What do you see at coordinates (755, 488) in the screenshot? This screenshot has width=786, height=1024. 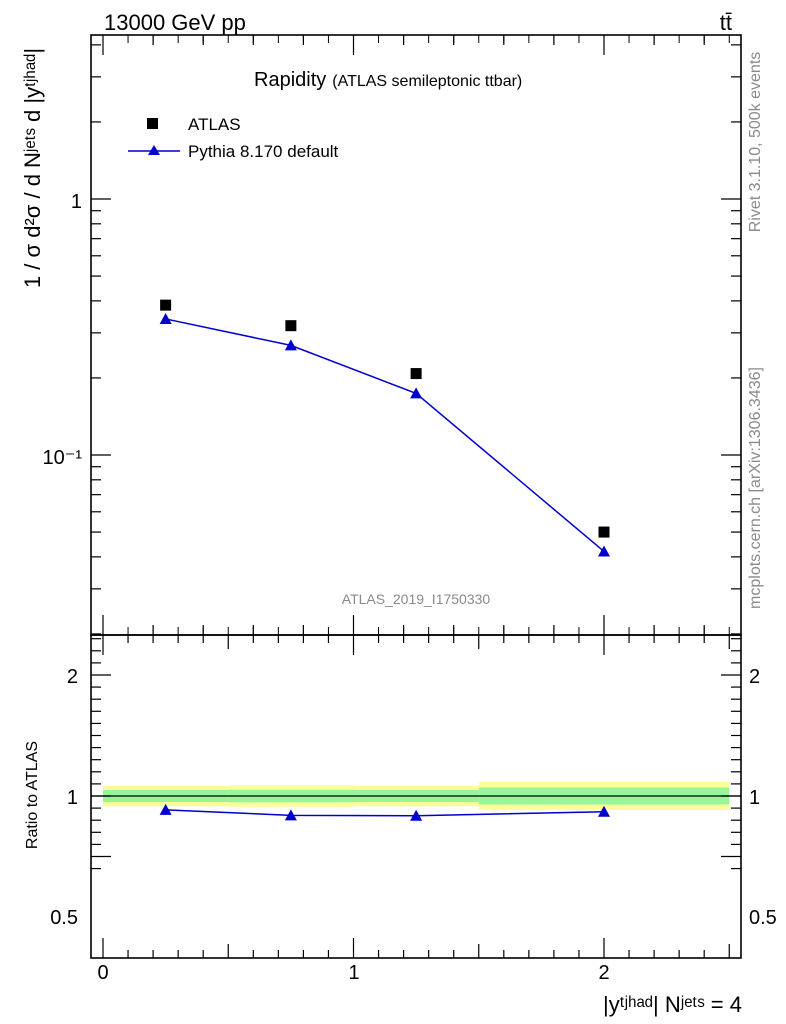 I see `mcplots-label: mcplots.cern.ch [arXiv:1306.3436]` at bounding box center [755, 488].